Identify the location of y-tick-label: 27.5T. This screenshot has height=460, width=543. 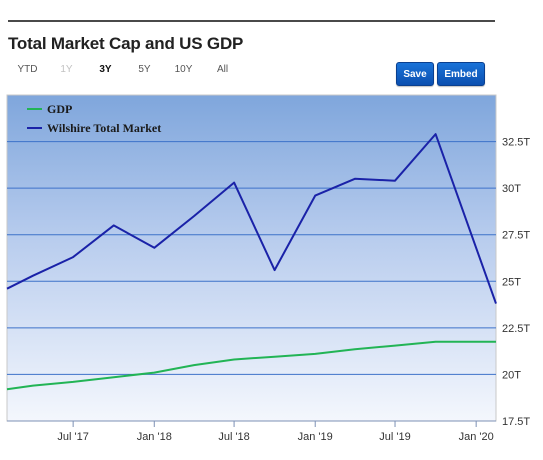
(516, 236).